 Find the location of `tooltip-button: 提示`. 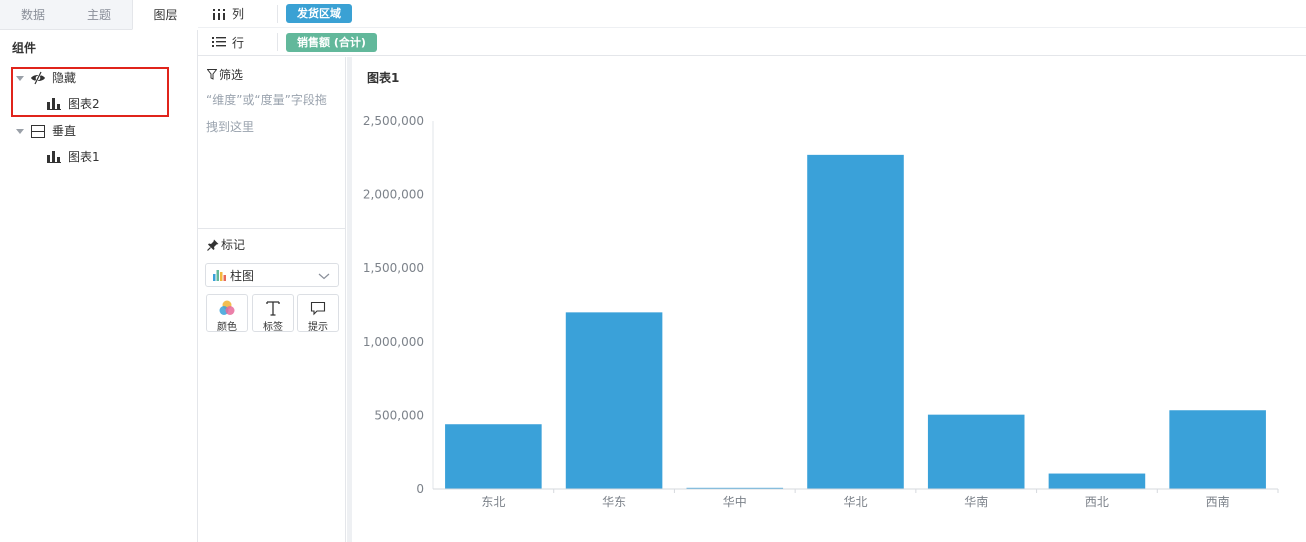

tooltip-button: 提示 is located at coordinates (318, 313).